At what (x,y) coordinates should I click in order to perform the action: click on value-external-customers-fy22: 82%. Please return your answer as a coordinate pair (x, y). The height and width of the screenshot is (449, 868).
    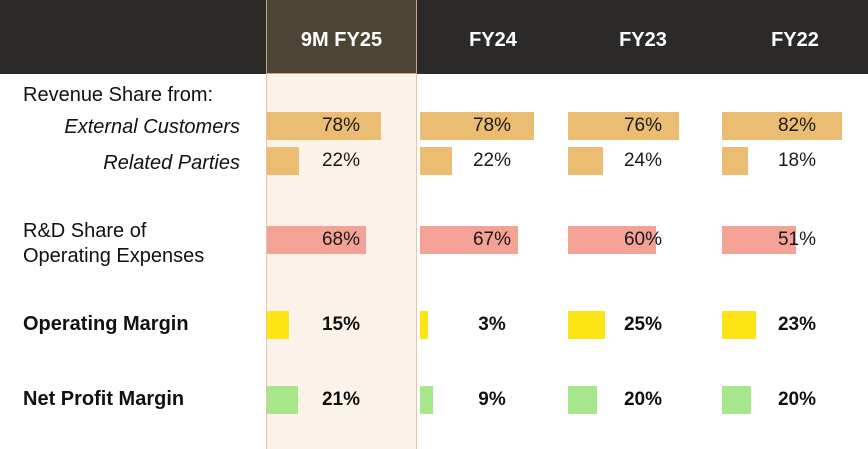
    Looking at the image, I should click on (797, 125).